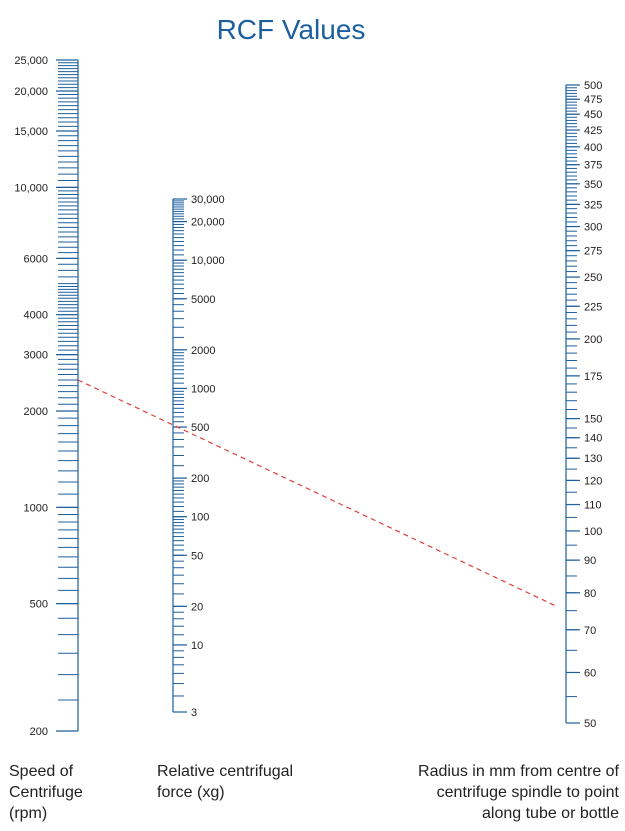  I want to click on rcf-caption-line: force (xg), so click(191, 792).